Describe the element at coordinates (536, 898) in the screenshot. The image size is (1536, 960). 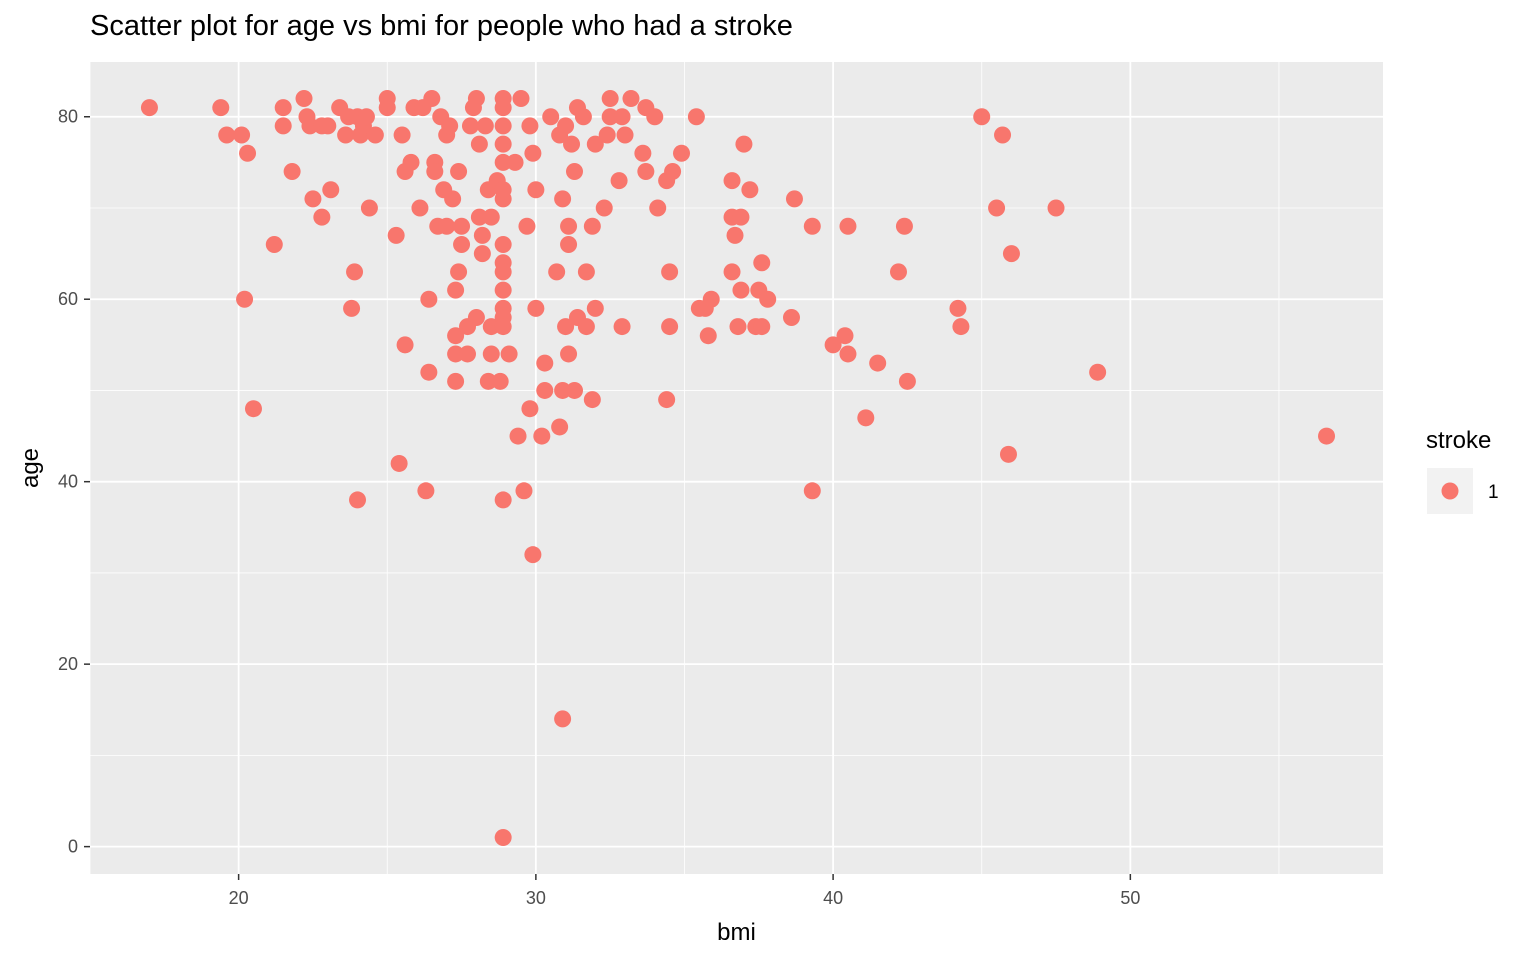
I see `x-tick-label: 30` at that location.